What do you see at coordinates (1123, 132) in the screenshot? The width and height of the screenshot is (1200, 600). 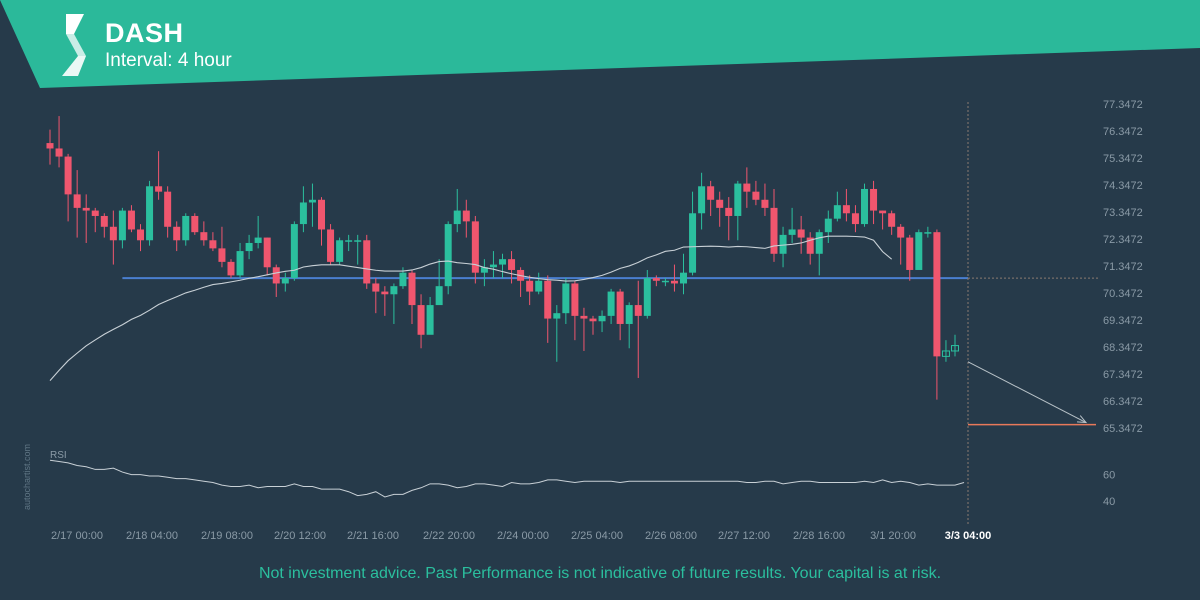 I see `y-tick-label: 76.3472` at bounding box center [1123, 132].